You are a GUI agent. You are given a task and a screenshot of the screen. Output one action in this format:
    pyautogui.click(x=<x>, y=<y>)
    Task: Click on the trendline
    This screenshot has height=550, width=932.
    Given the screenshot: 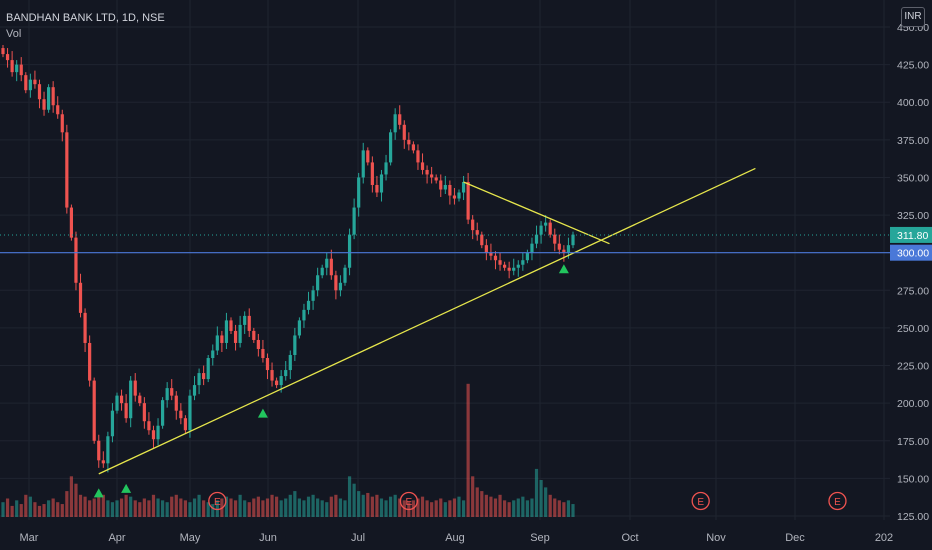 What is the action you would take?
    pyautogui.click(x=536, y=213)
    